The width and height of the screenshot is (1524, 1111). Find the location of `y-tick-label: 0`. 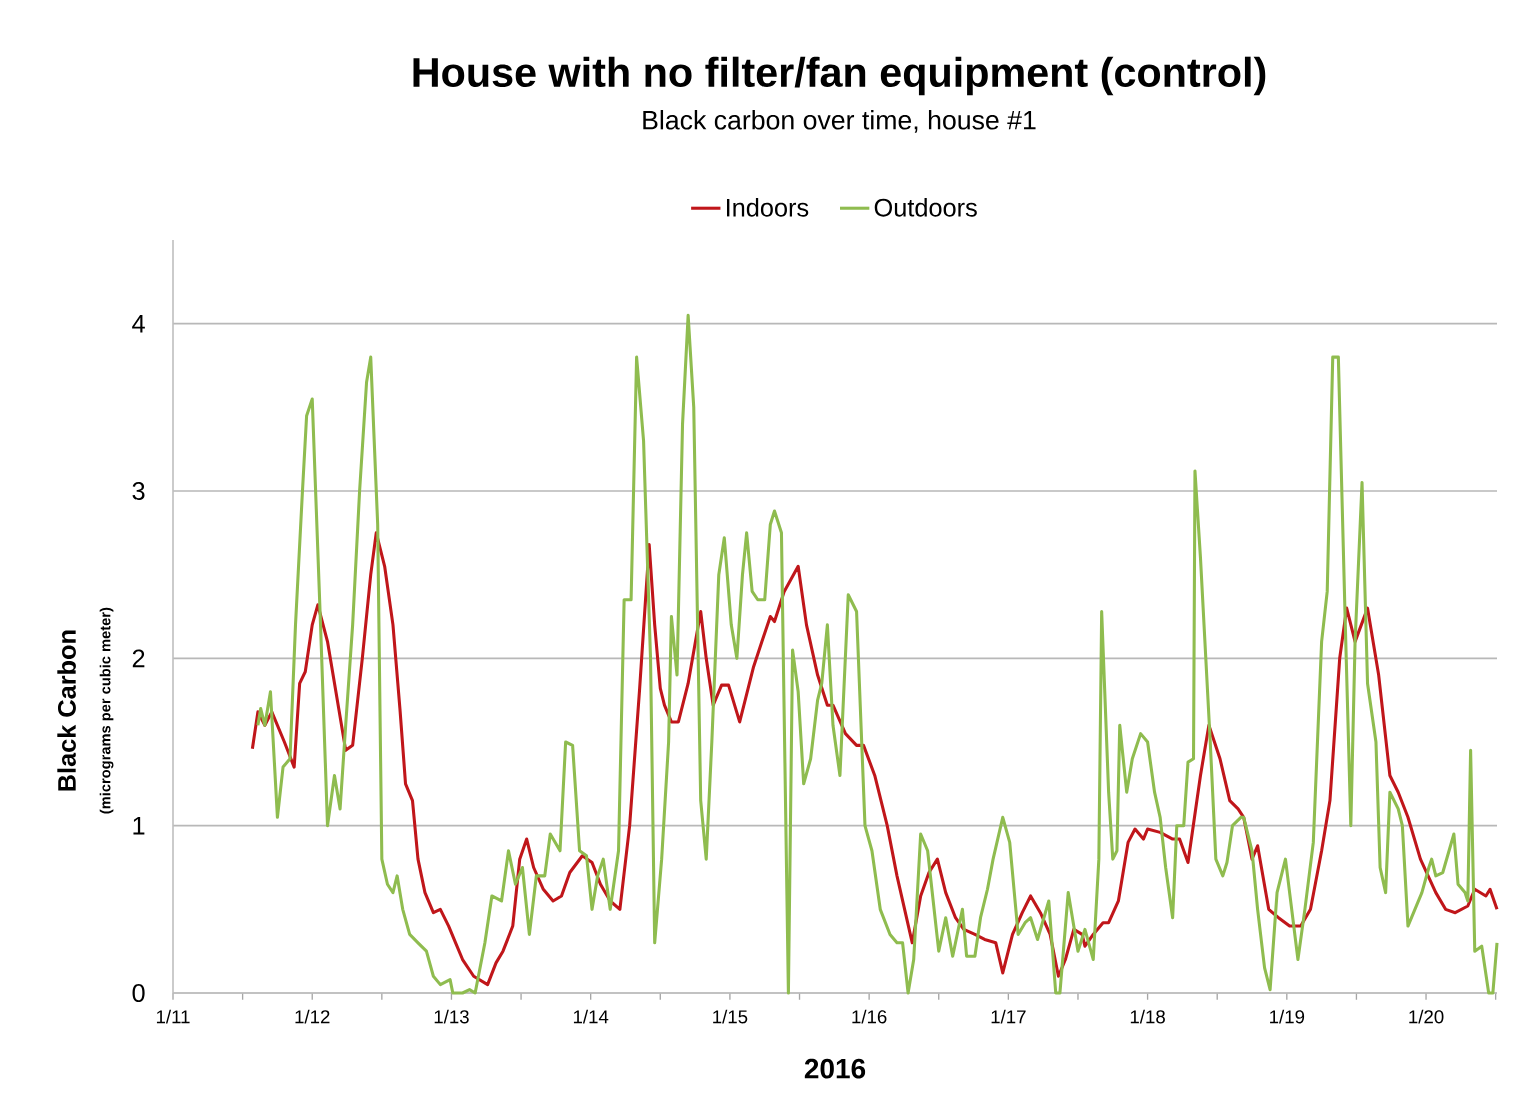

y-tick-label: 0 is located at coordinates (138, 993).